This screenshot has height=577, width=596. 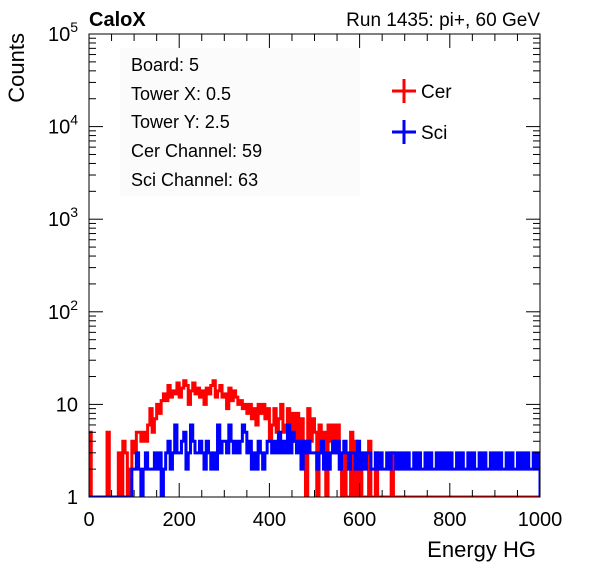 I want to click on info-cer-channel: Cer Channel: 59, so click(x=196, y=151).